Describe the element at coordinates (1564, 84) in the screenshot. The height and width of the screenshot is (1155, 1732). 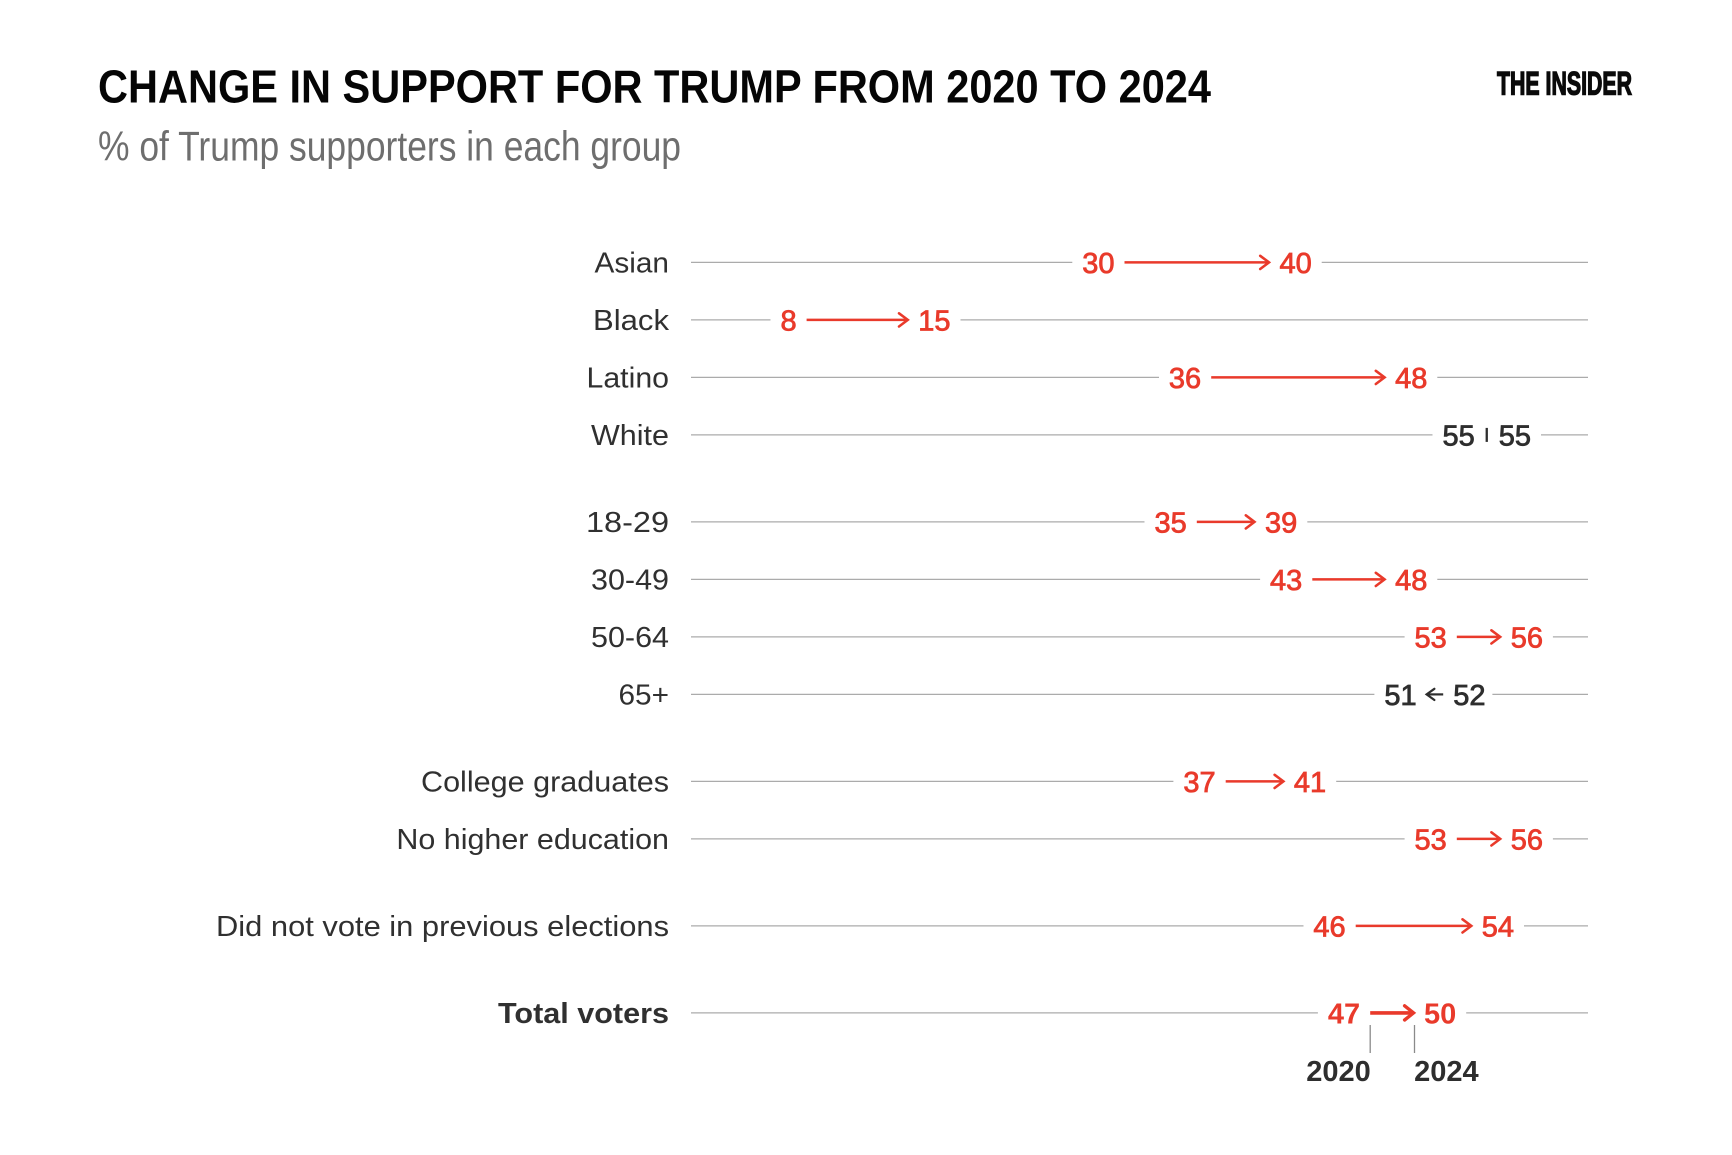
I see `svg-text: THE INSIDER` at that location.